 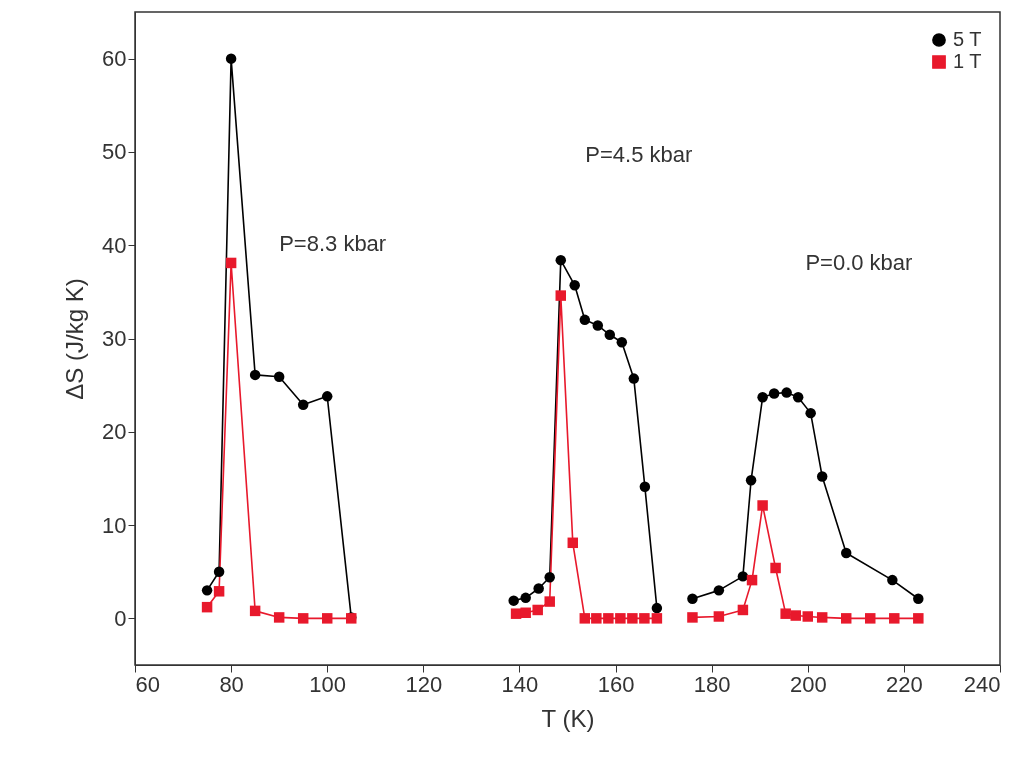 What do you see at coordinates (75, 339) in the screenshot?
I see `y-axis-title: ΔS (J/kg K)` at bounding box center [75, 339].